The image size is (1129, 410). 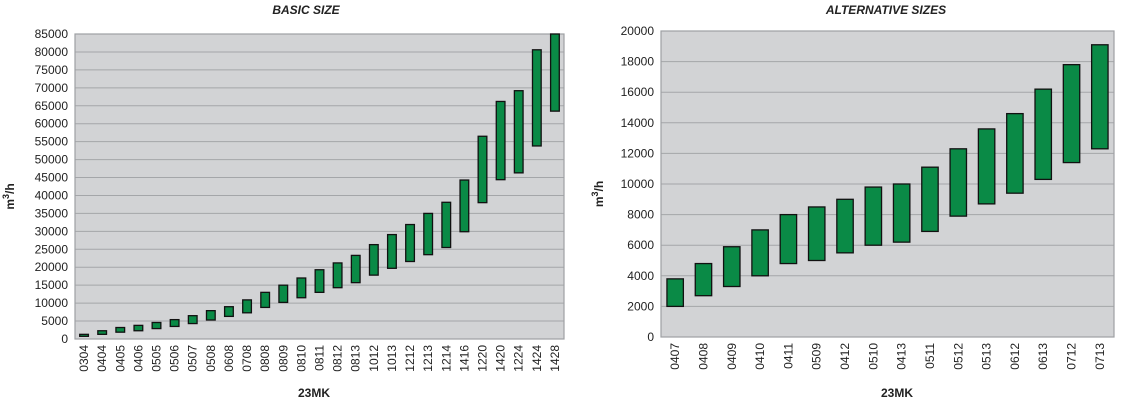 I want to click on x-tick-label: 1428, so click(x=555, y=358).